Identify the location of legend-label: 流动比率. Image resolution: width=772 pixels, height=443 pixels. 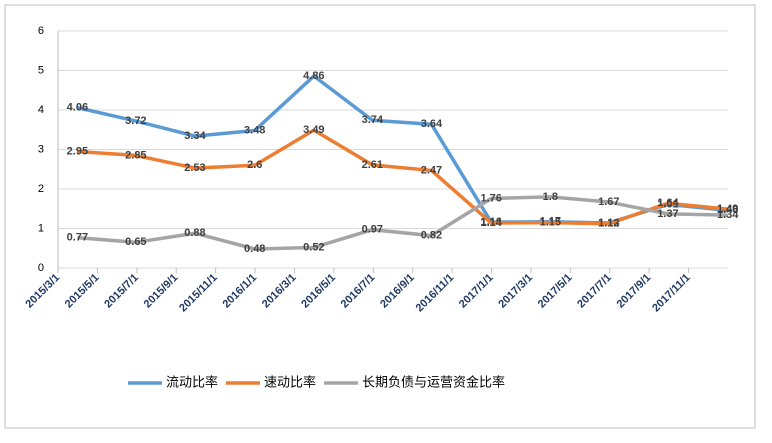
(192, 381).